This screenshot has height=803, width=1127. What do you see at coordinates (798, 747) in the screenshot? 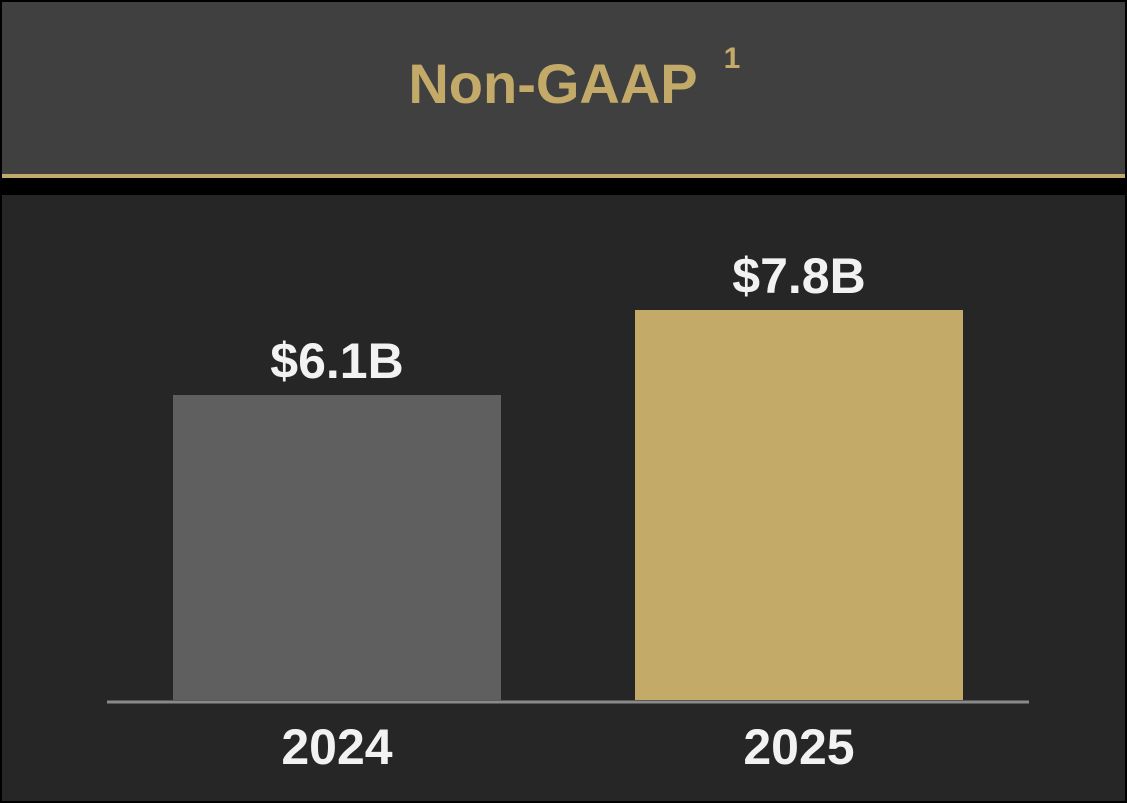
I see `x-tick-label: 2025` at bounding box center [798, 747].